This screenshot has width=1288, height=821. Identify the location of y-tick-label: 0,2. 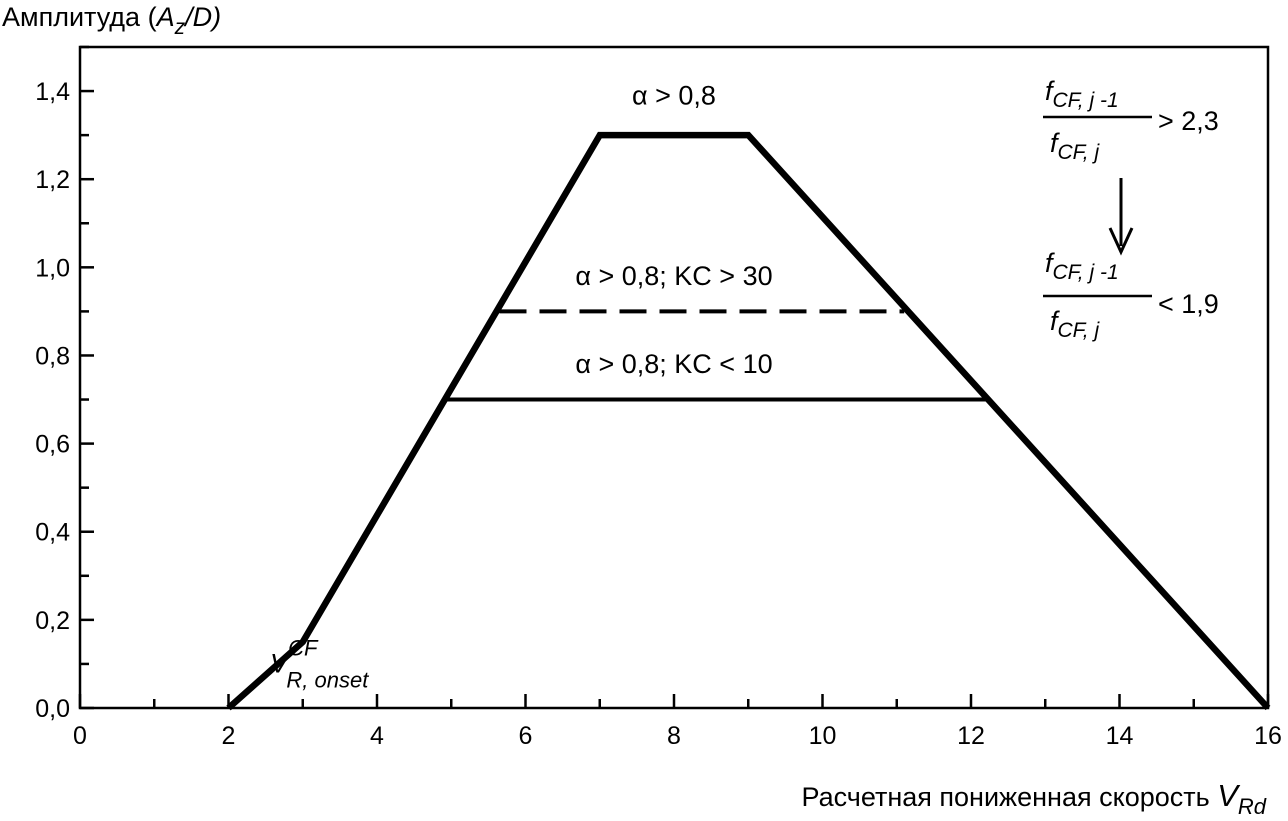
(52, 621).